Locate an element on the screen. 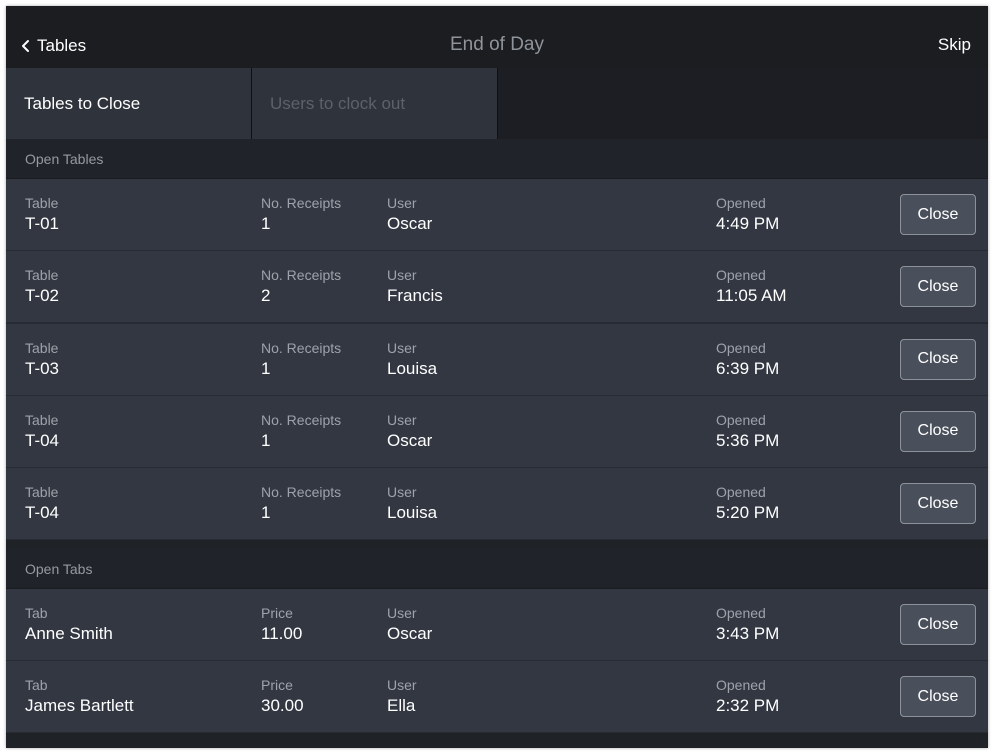  chevron-left-icon is located at coordinates (26, 46).